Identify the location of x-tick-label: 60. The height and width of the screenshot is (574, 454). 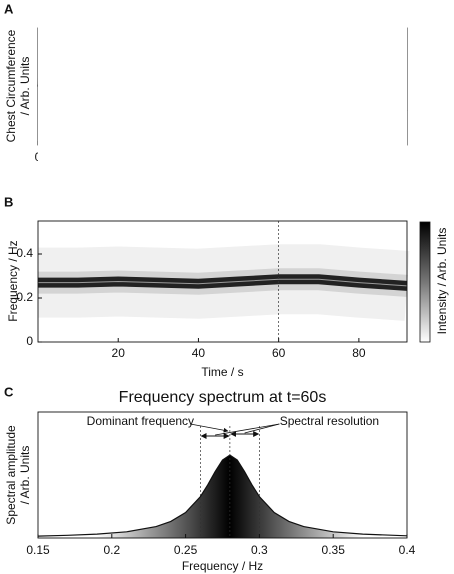
(279, 353).